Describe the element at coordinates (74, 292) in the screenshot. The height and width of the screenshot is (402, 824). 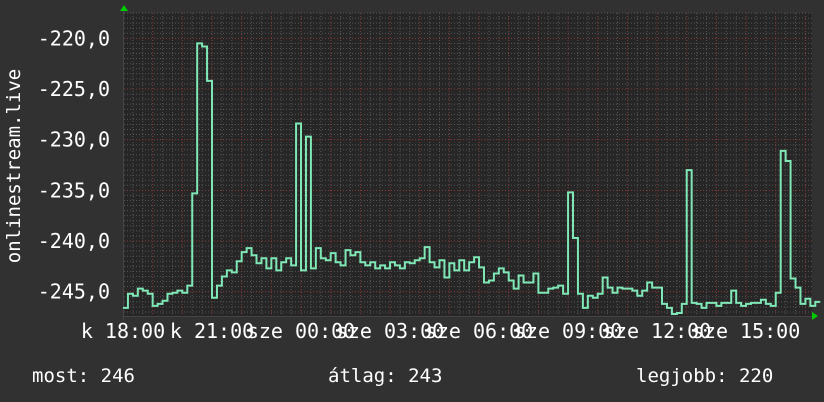
I see `y-tick-label: -245,0` at that location.